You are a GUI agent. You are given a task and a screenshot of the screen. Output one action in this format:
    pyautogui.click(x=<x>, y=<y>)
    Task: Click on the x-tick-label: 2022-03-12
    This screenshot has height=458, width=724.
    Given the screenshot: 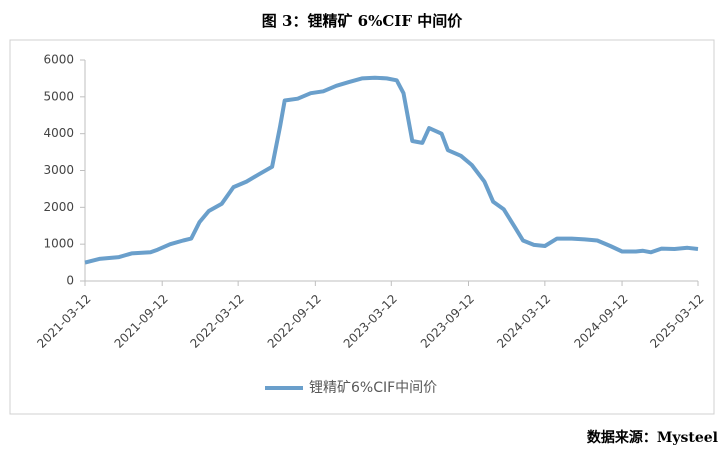 What is the action you would take?
    pyautogui.click(x=217, y=321)
    